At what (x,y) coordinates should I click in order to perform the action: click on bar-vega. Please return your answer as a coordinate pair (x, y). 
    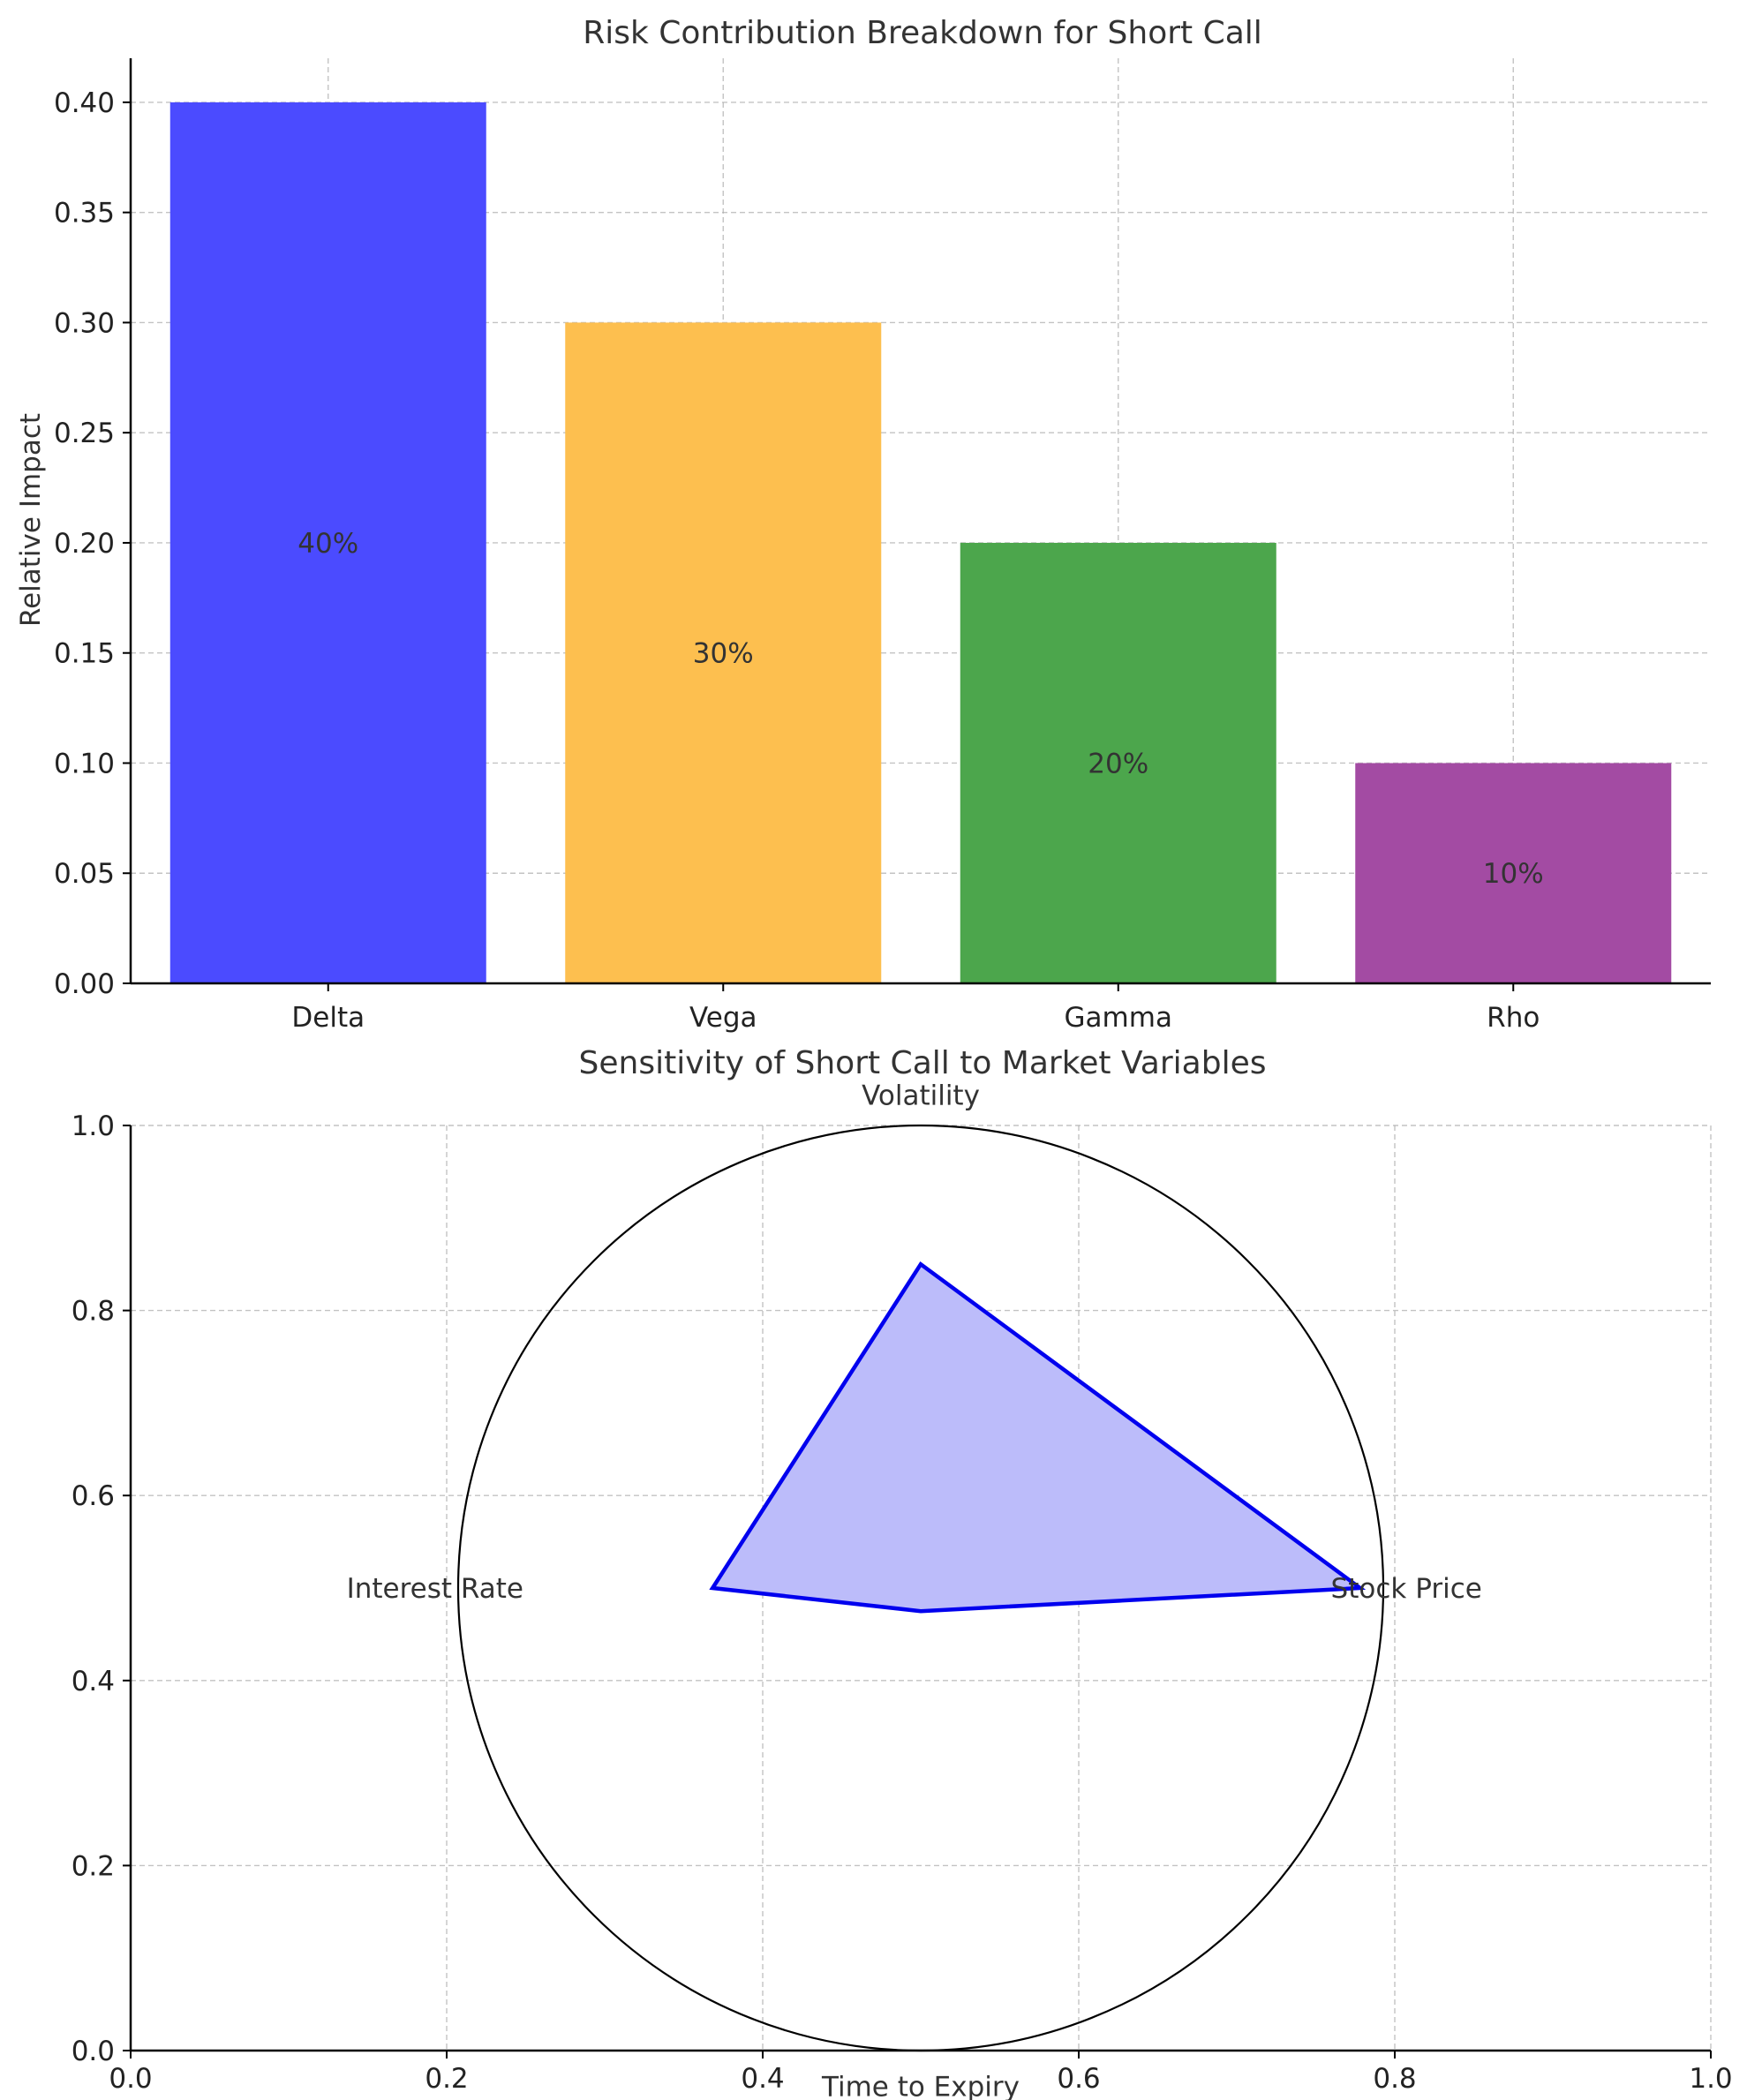
    Looking at the image, I should click on (723, 652).